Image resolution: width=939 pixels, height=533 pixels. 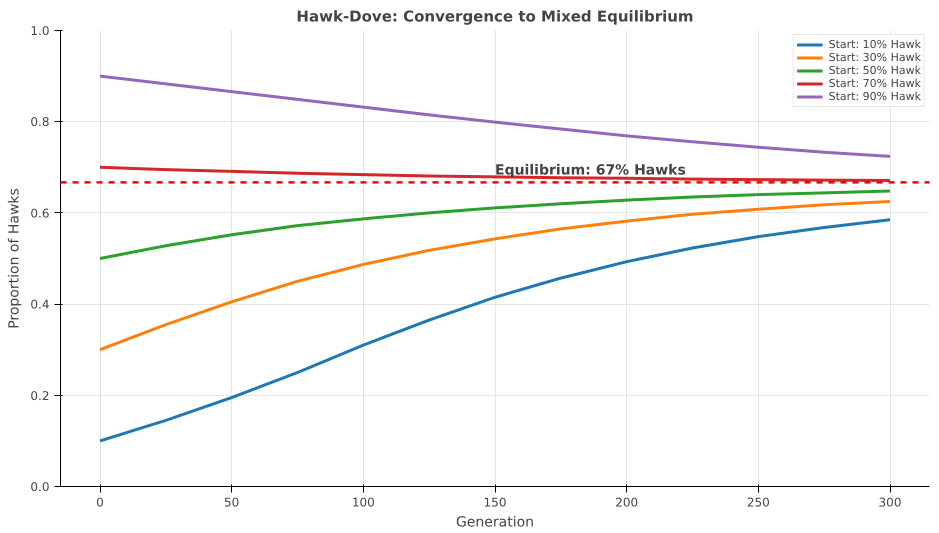 What do you see at coordinates (40, 122) in the screenshot?
I see `y-tick-label: 0.8` at bounding box center [40, 122].